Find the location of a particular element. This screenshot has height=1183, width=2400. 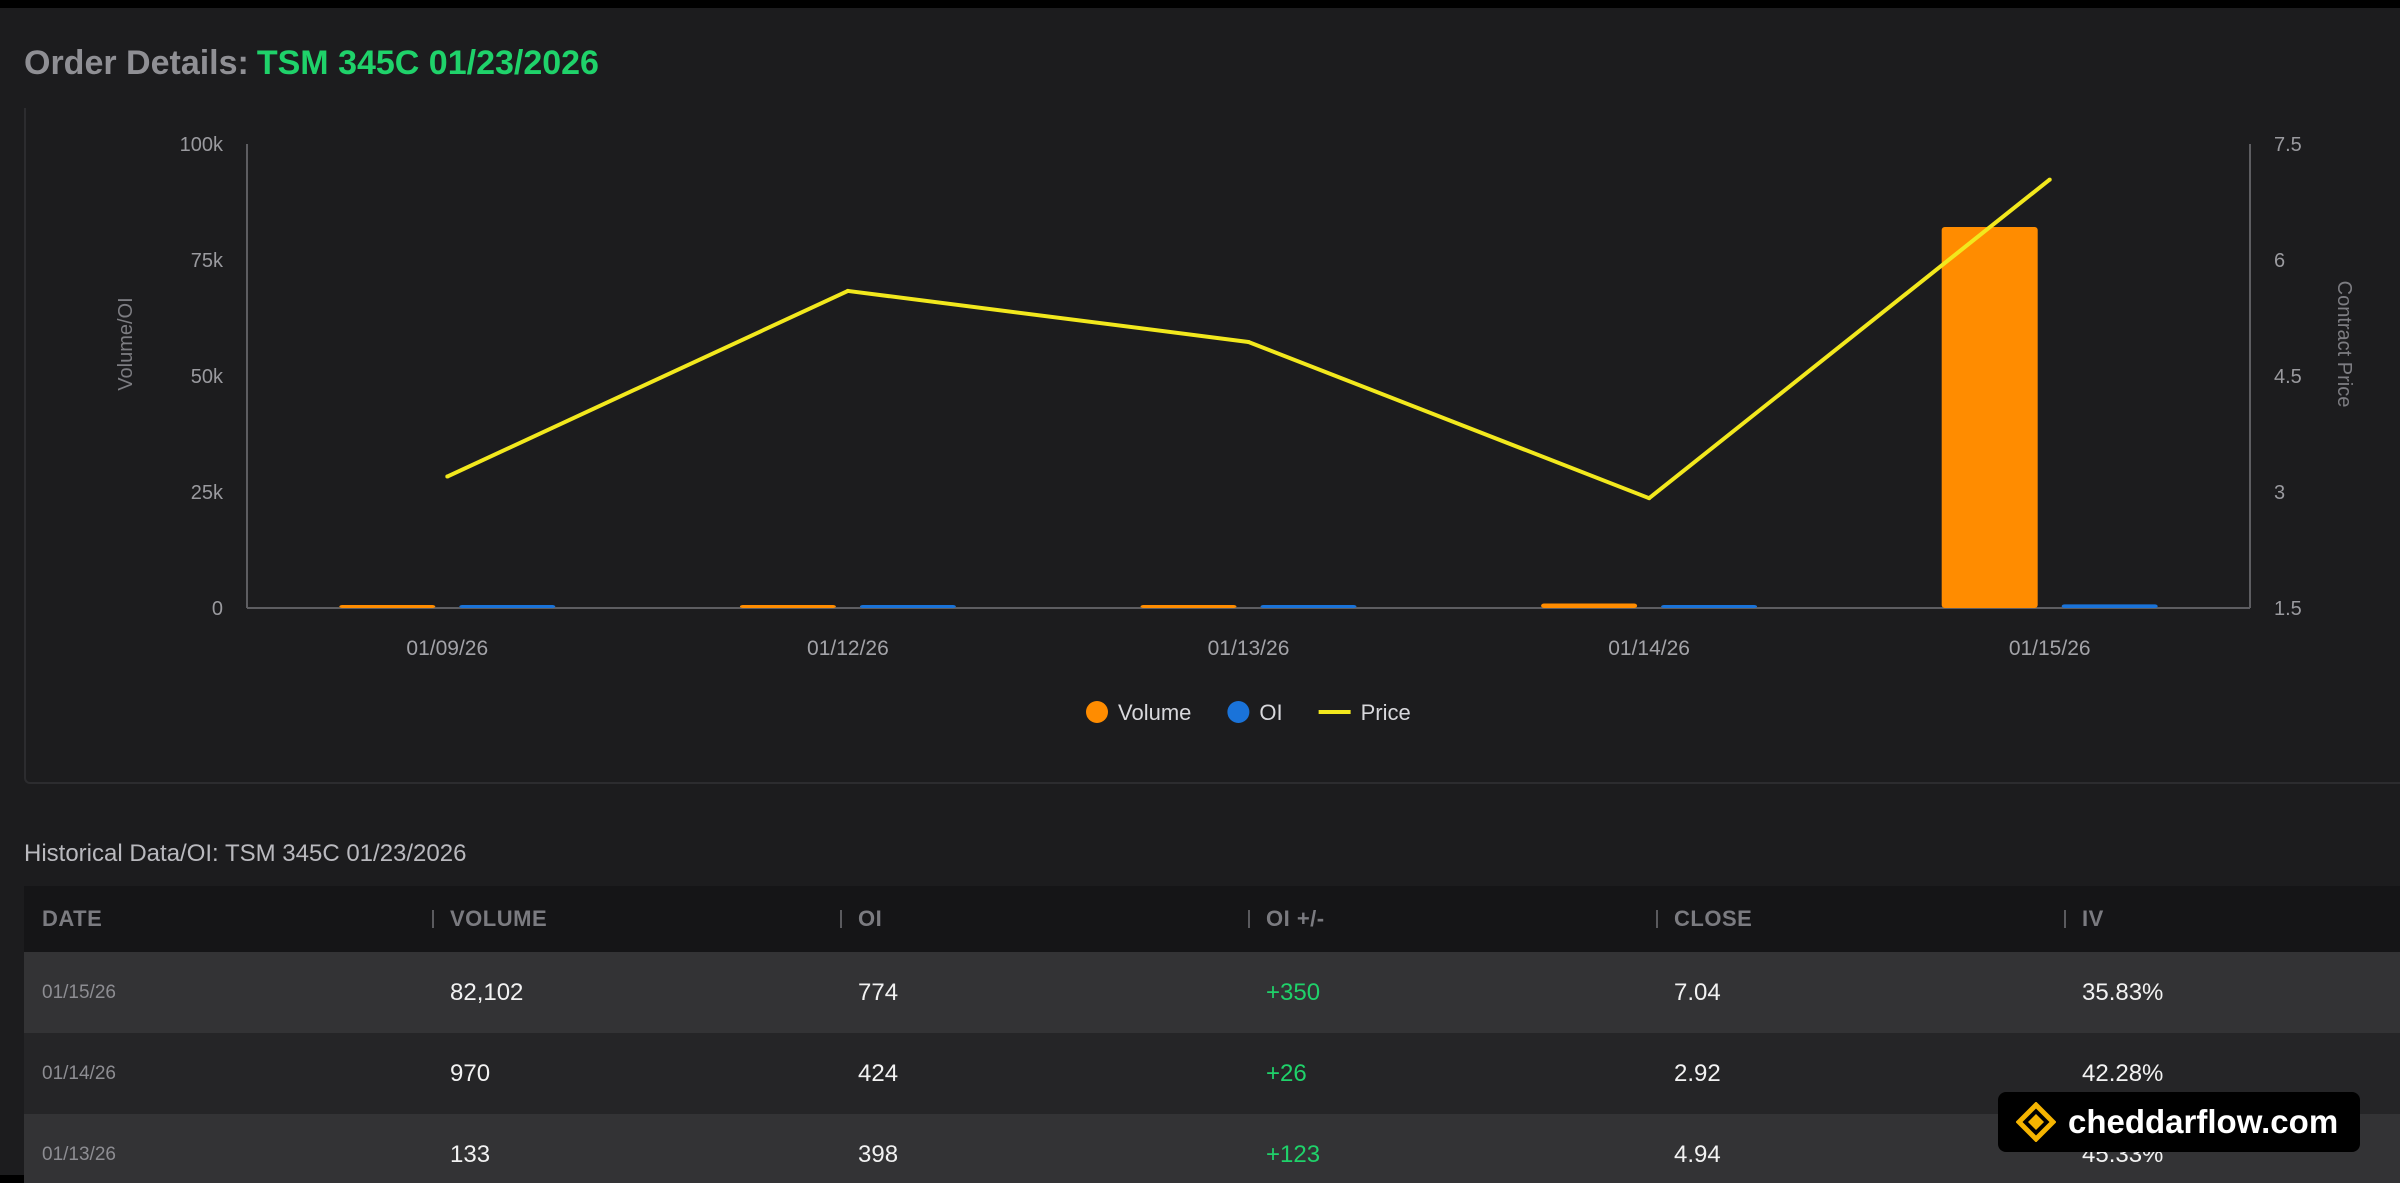

table-cell: 133 is located at coordinates (470, 1154).